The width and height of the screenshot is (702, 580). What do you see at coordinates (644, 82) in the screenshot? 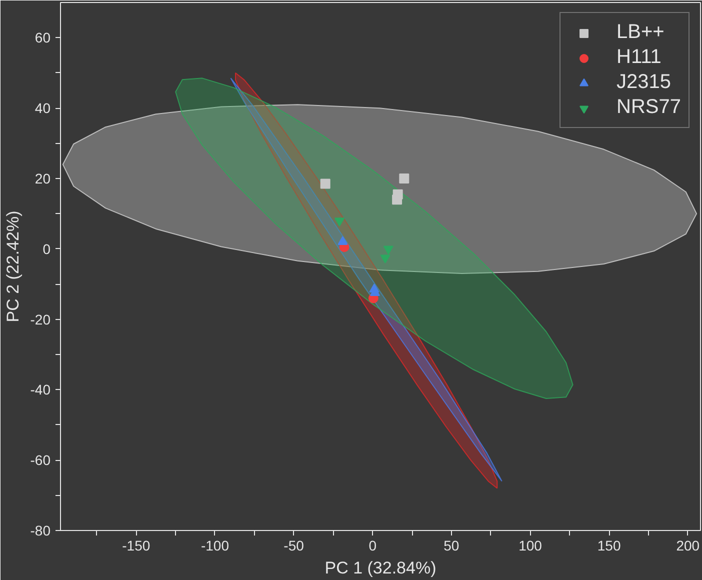
I see `legend-label: J2315` at bounding box center [644, 82].